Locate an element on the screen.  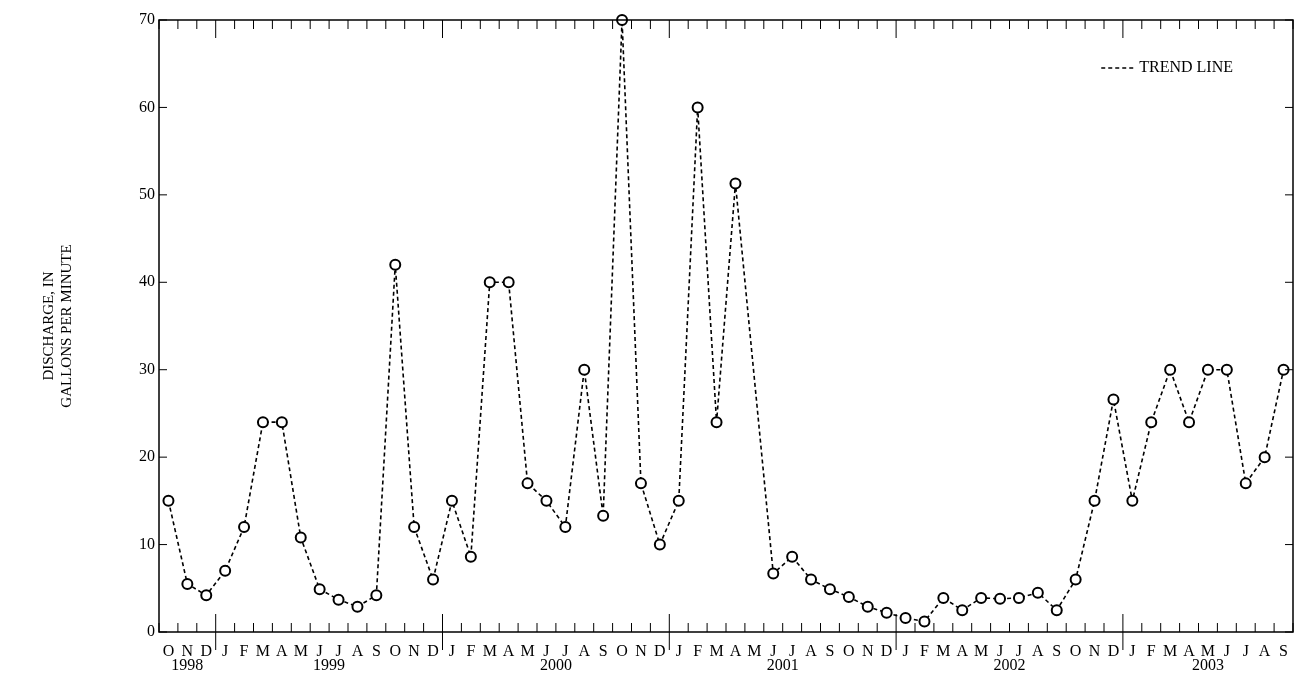
y-tick-label: 50 is located at coordinates (147, 194).